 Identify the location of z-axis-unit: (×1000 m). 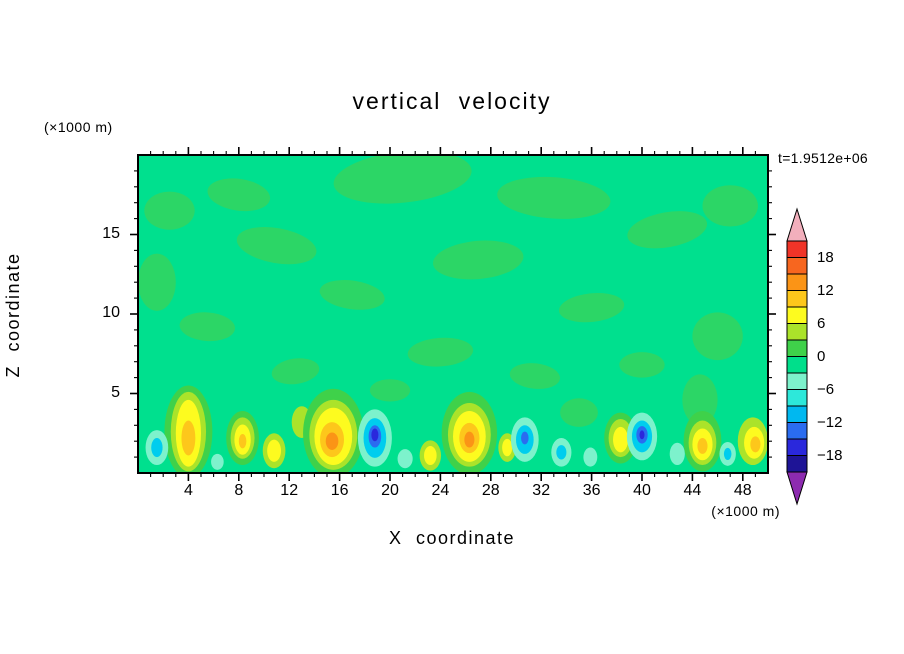
(78, 127).